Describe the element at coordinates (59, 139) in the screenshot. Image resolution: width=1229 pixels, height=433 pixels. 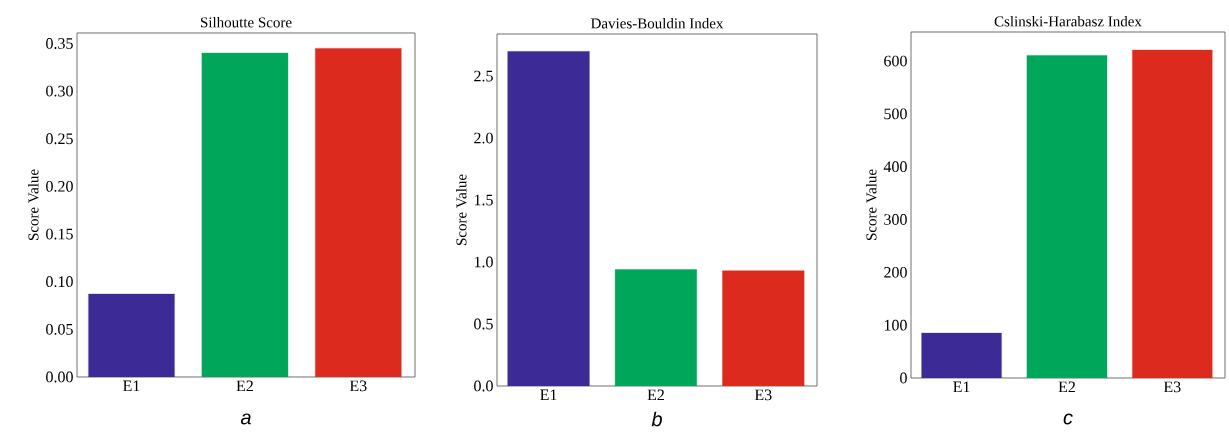
I see `y-tick-label: 0.25` at that location.